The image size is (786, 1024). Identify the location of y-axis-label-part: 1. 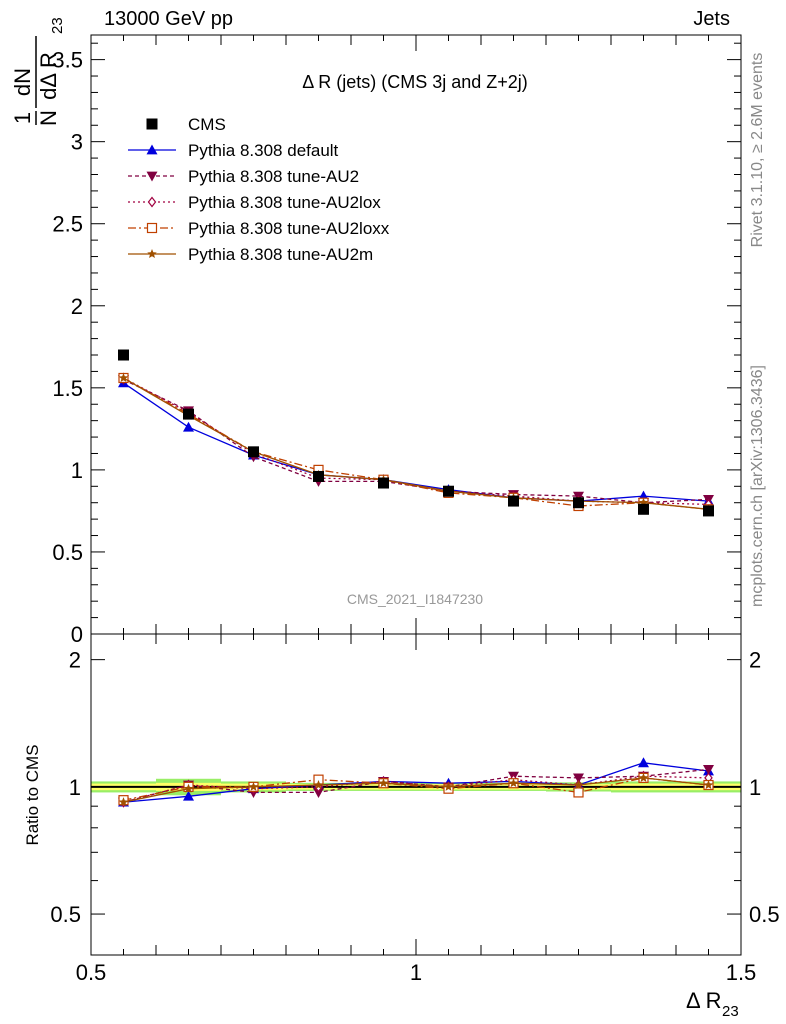
(22, 118).